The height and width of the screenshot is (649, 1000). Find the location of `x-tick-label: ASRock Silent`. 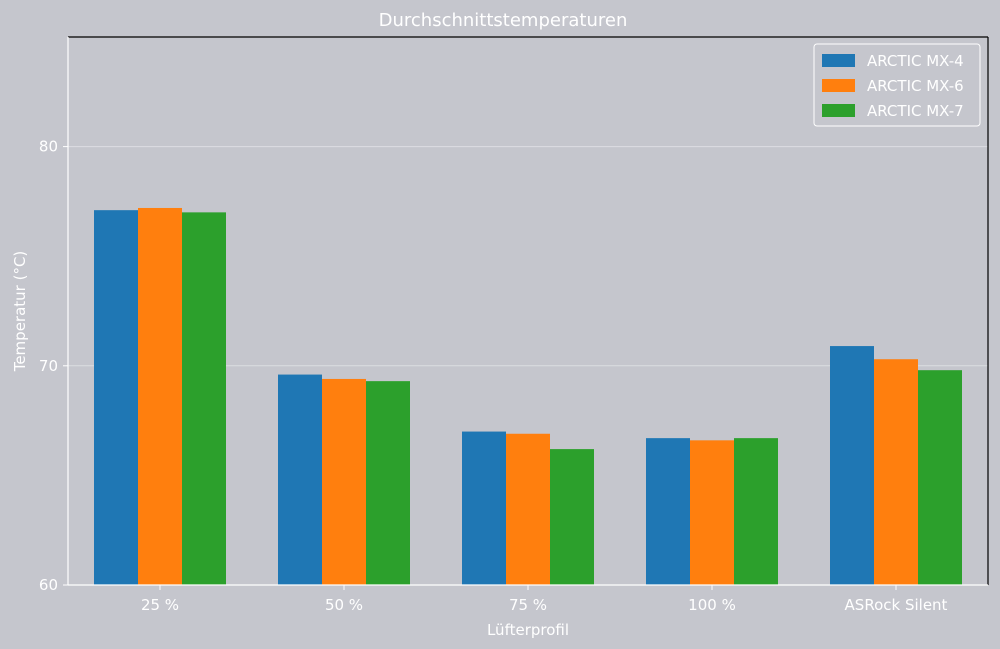

x-tick-label: ASRock Silent is located at coordinates (896, 605).